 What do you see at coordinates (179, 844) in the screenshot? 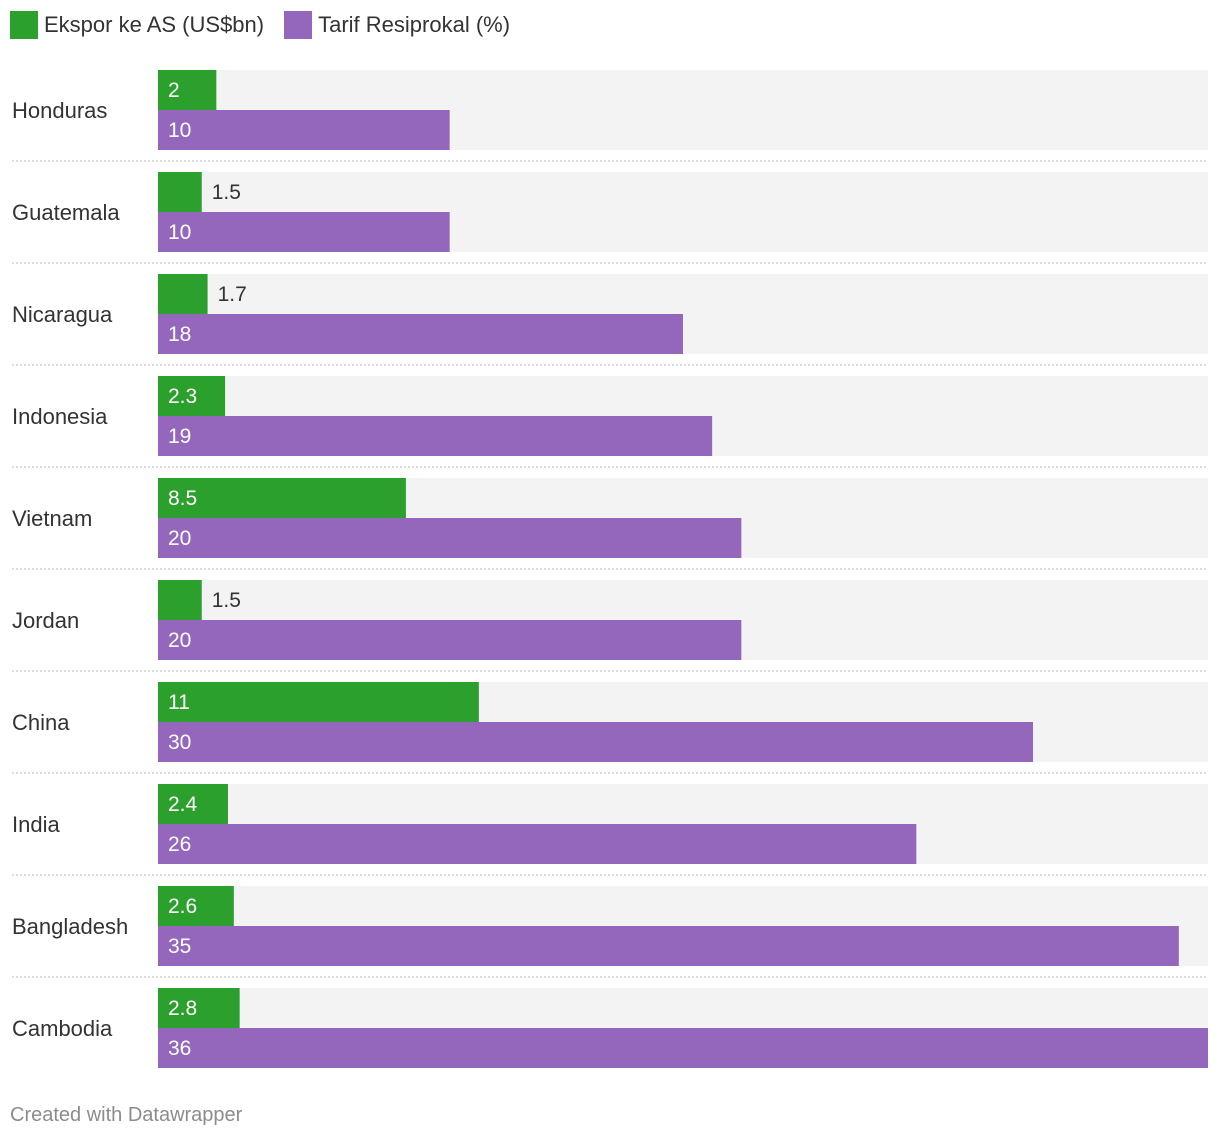
I see `value-label-tariff-india: 26` at bounding box center [179, 844].